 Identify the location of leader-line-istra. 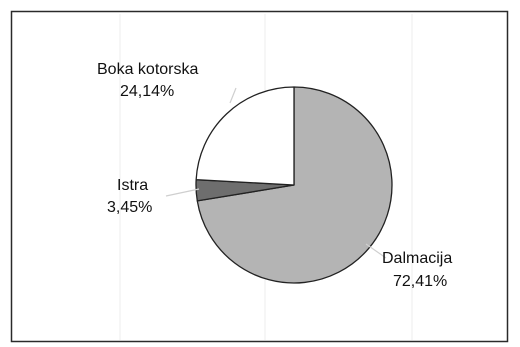
(182, 192).